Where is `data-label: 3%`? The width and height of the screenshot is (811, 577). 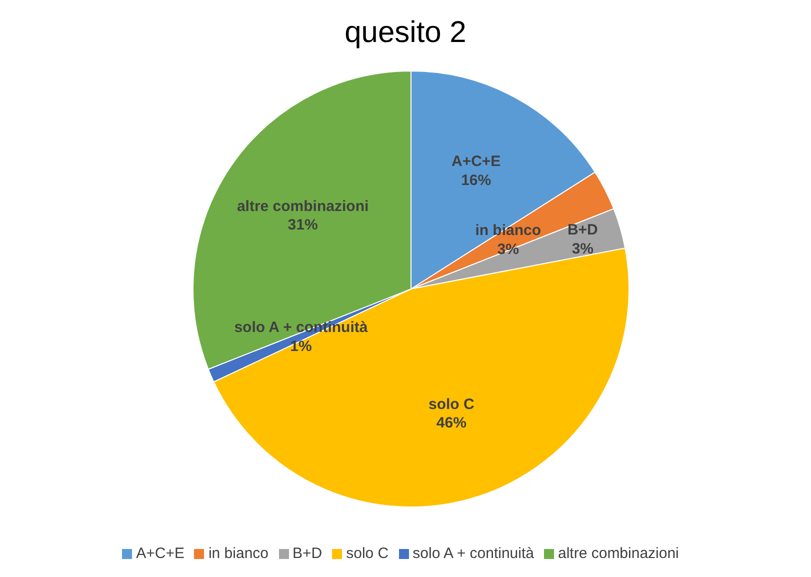
data-label: 3% is located at coordinates (583, 249).